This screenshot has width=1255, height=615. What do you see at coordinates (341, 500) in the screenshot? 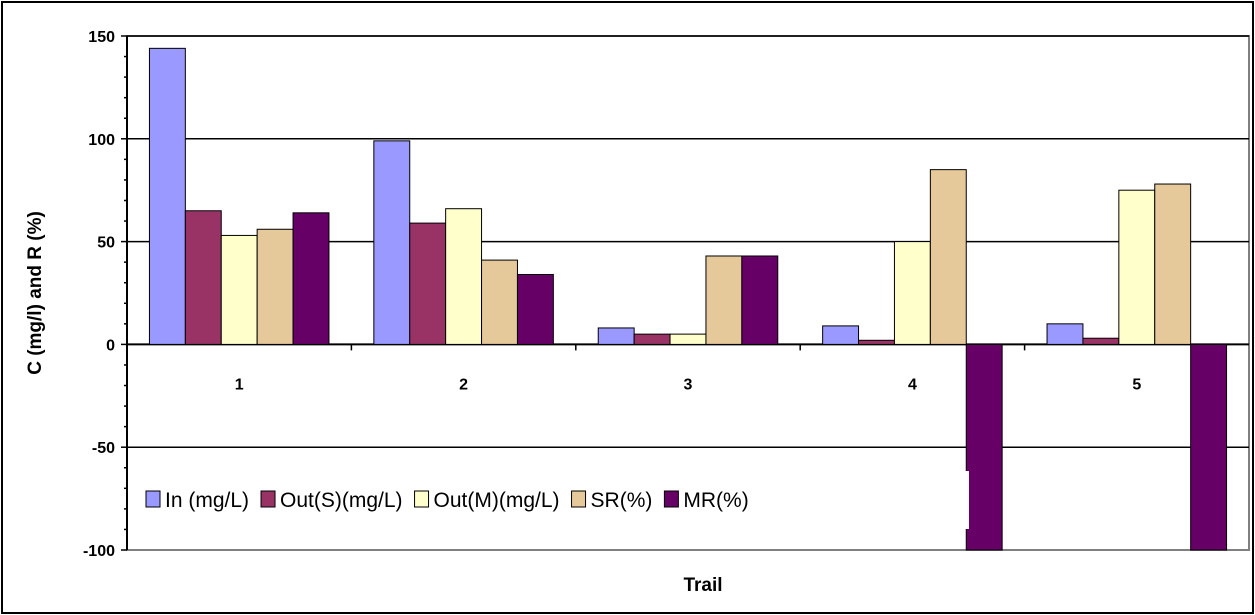
I see `legend-label: Out(S)(mg/L)` at bounding box center [341, 500].